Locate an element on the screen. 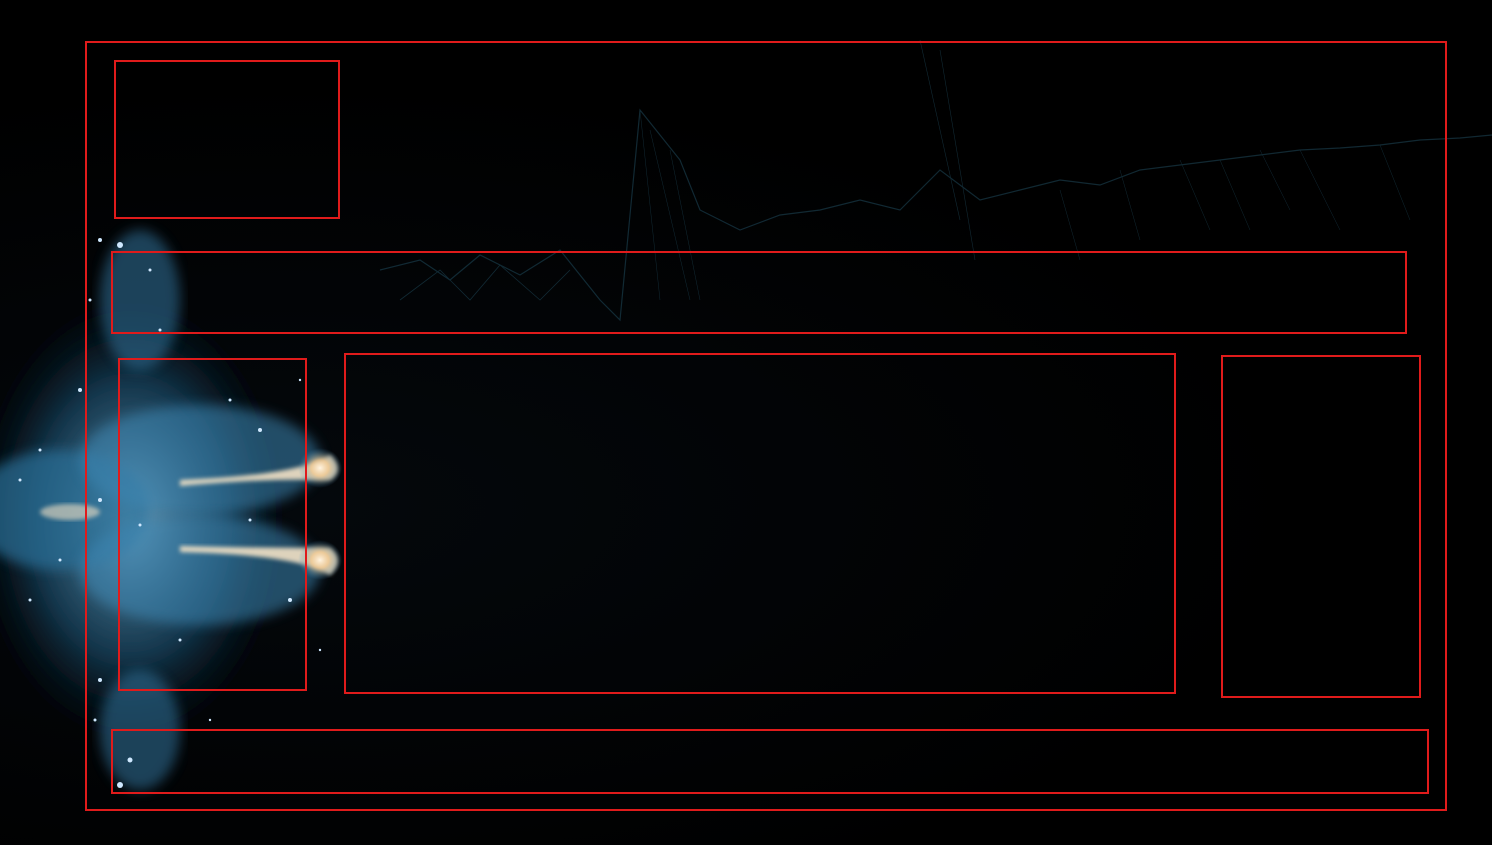 The width and height of the screenshot is (1492, 845). logo-placeholder is located at coordinates (227, 139).